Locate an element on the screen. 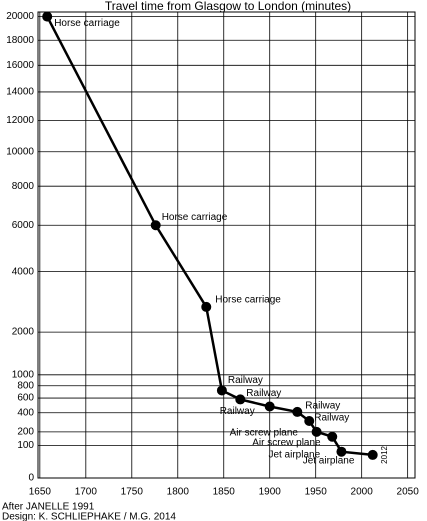 The height and width of the screenshot is (521, 427). source-note: After JANELLE 1991 is located at coordinates (48, 507).